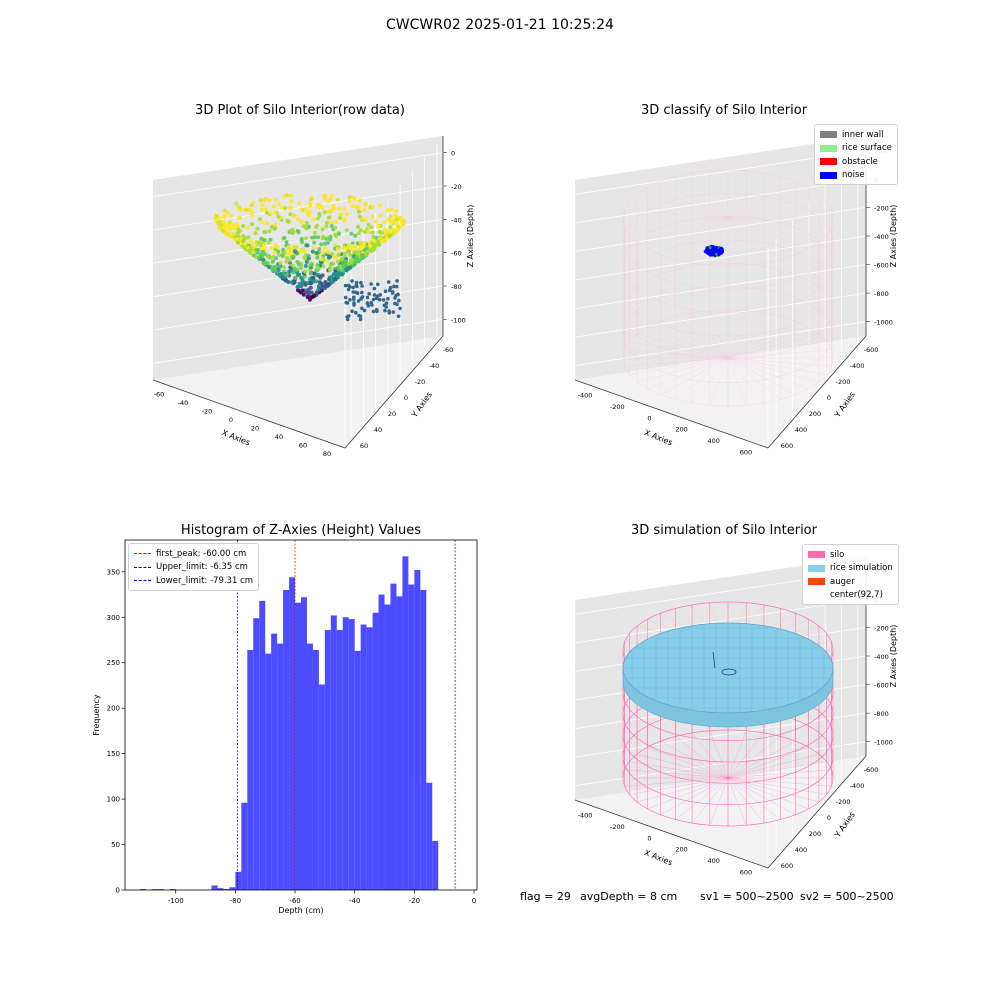 The height and width of the screenshot is (1000, 1000). I want to click on x-tick-label: -80, so click(235, 901).